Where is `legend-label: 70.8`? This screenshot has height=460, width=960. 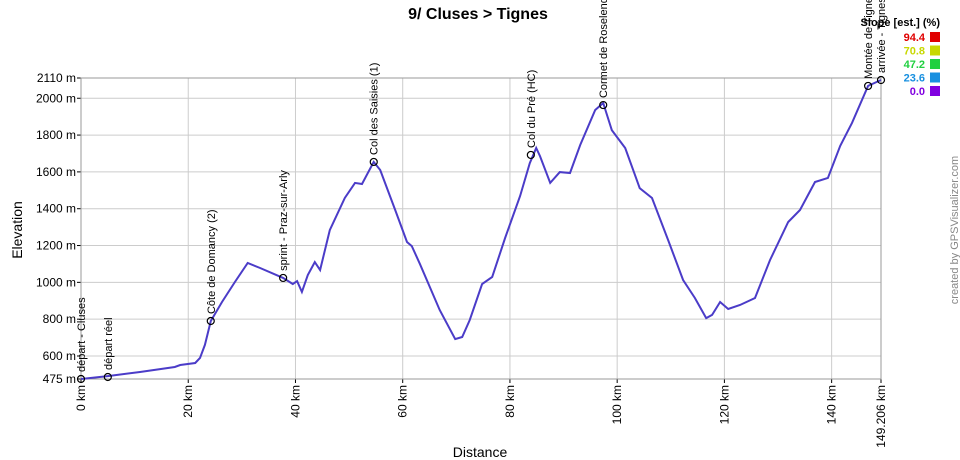
legend-label: 70.8 is located at coordinates (914, 52).